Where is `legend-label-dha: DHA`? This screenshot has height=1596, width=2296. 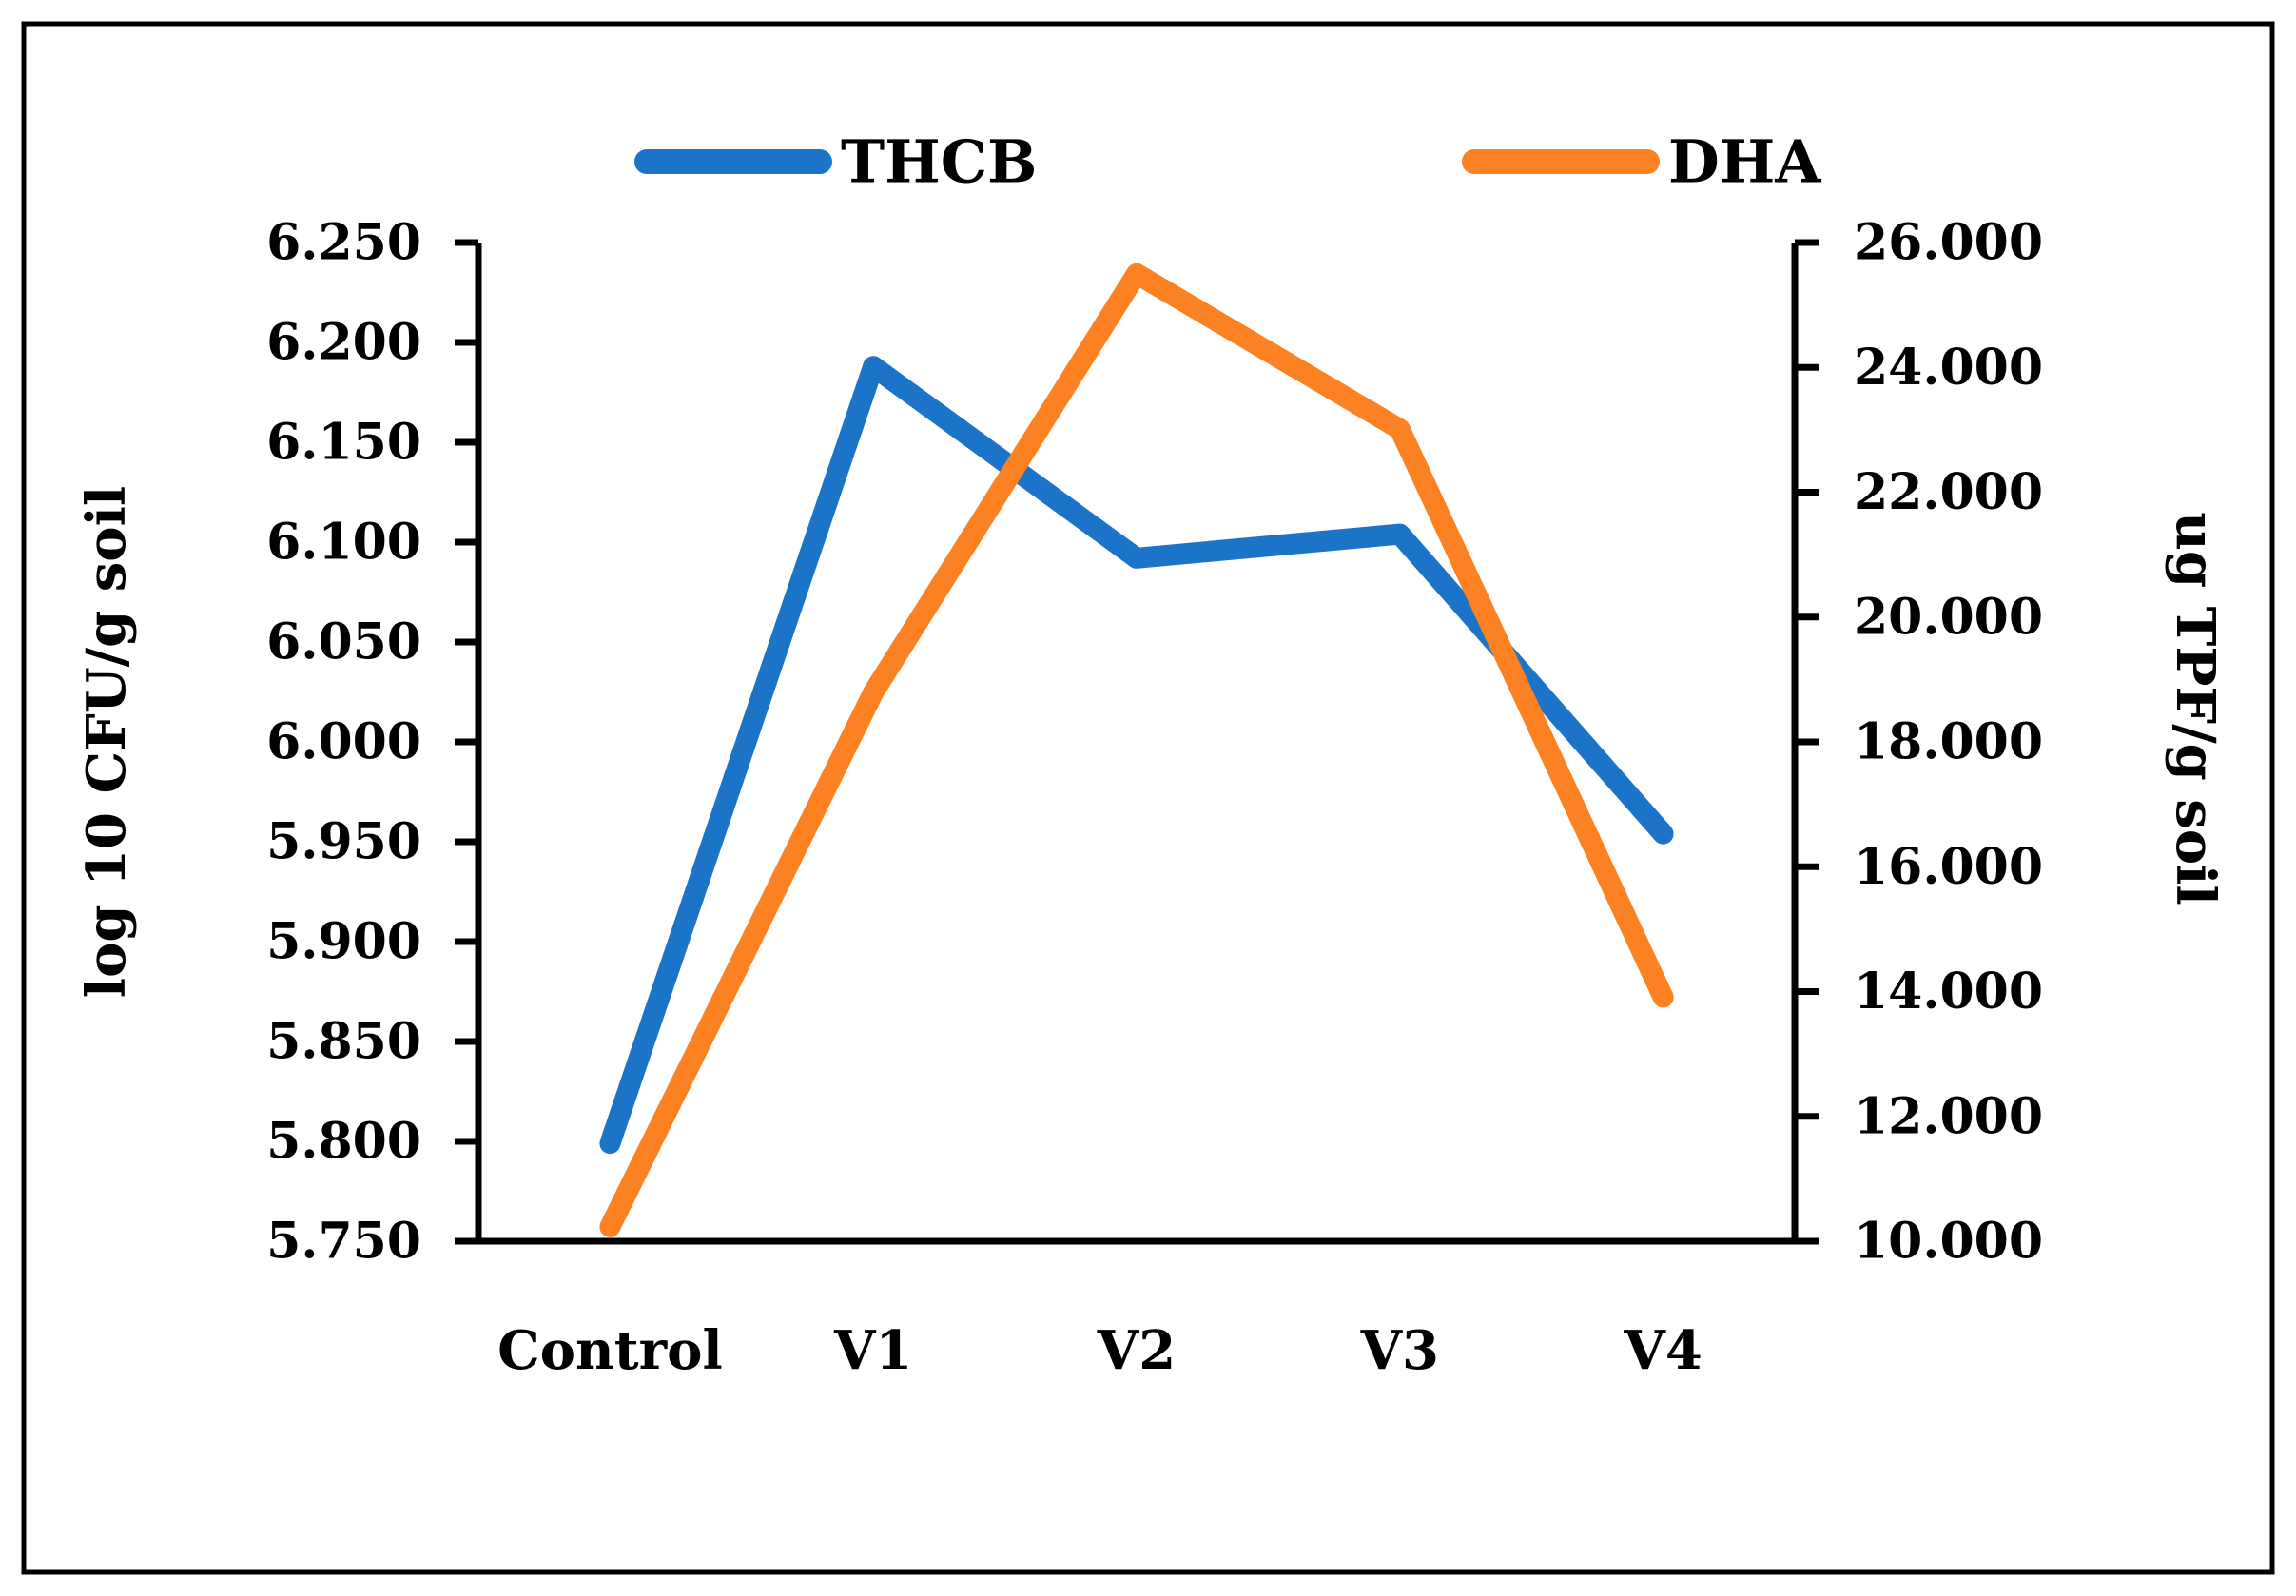
legend-label-dha: DHA is located at coordinates (1745, 162).